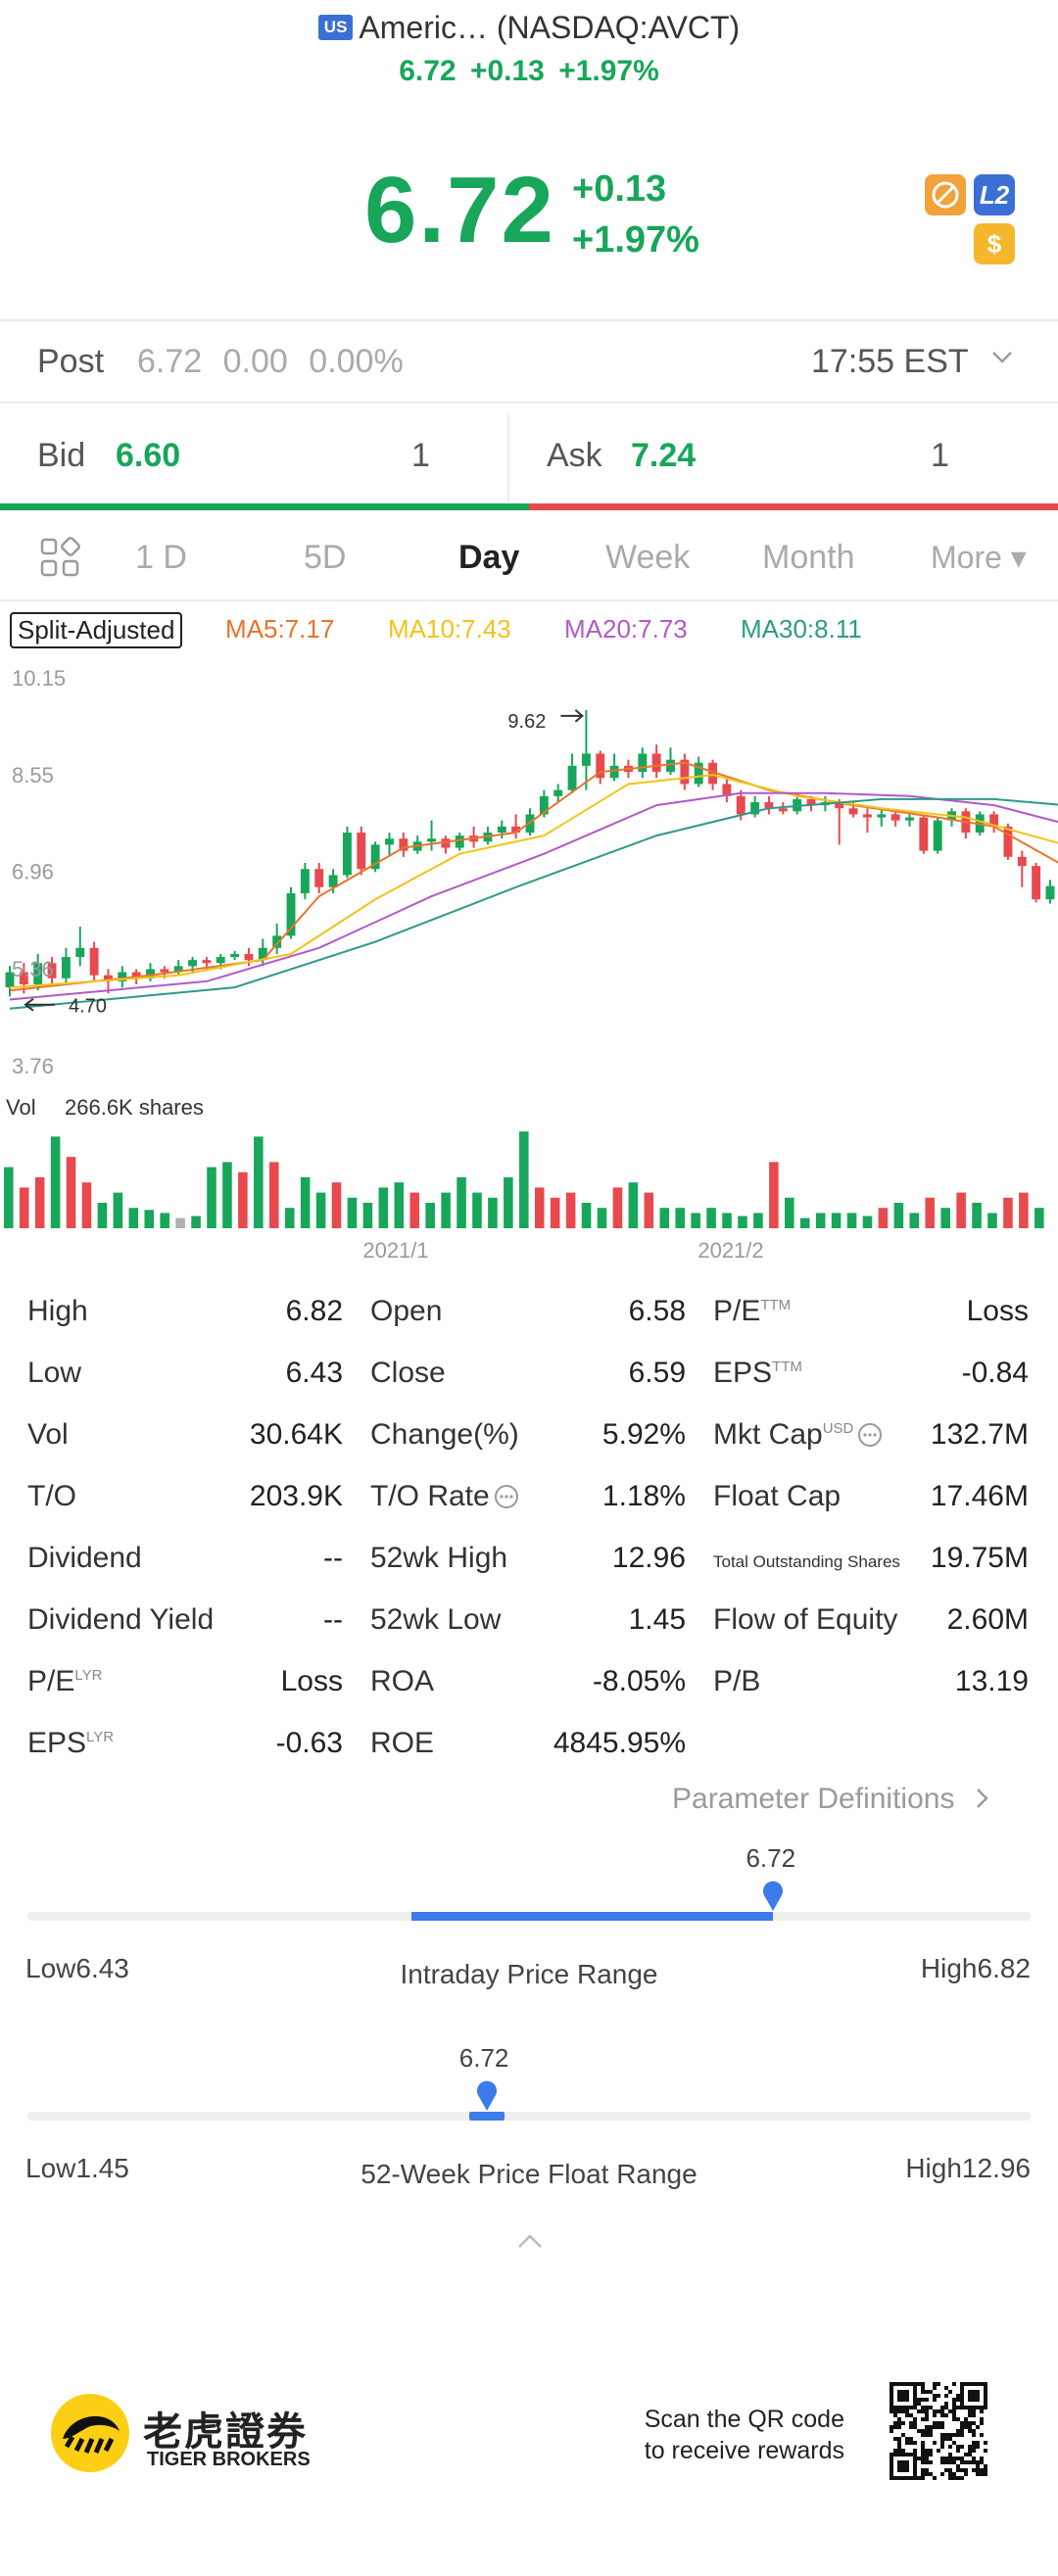 The width and height of the screenshot is (1058, 2576). I want to click on y-tick-label: 10.15, so click(39, 678).